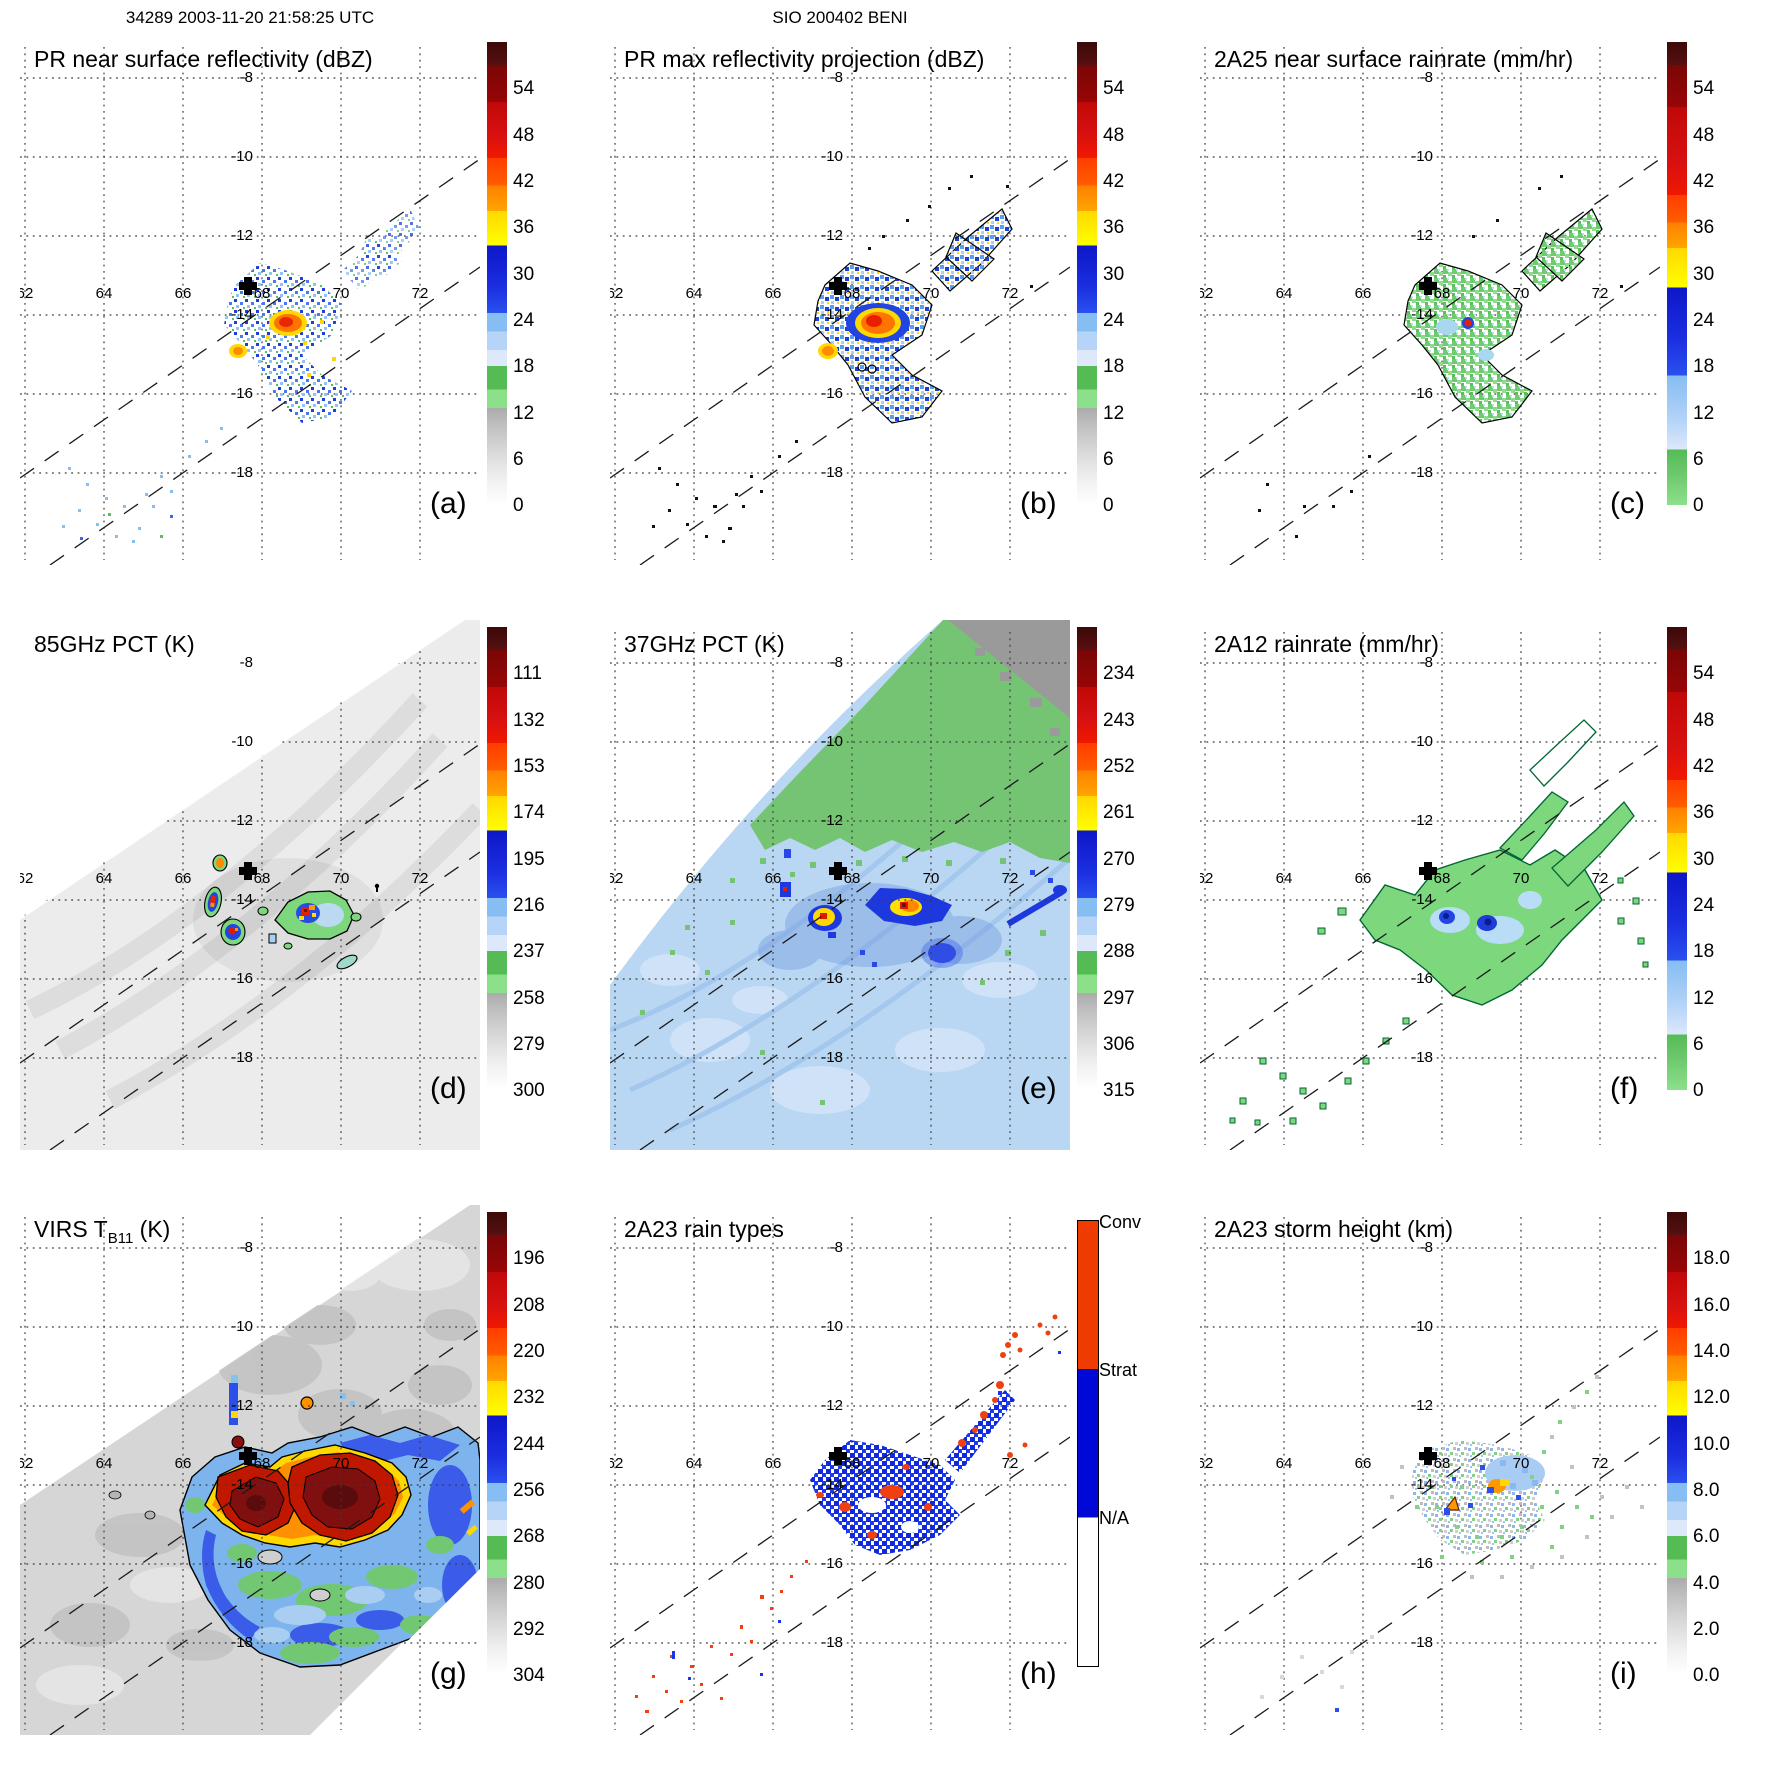 This screenshot has height=1771, width=1771. Describe the element at coordinates (142, 485) in the screenshot. I see `sparse-echoes` at that location.